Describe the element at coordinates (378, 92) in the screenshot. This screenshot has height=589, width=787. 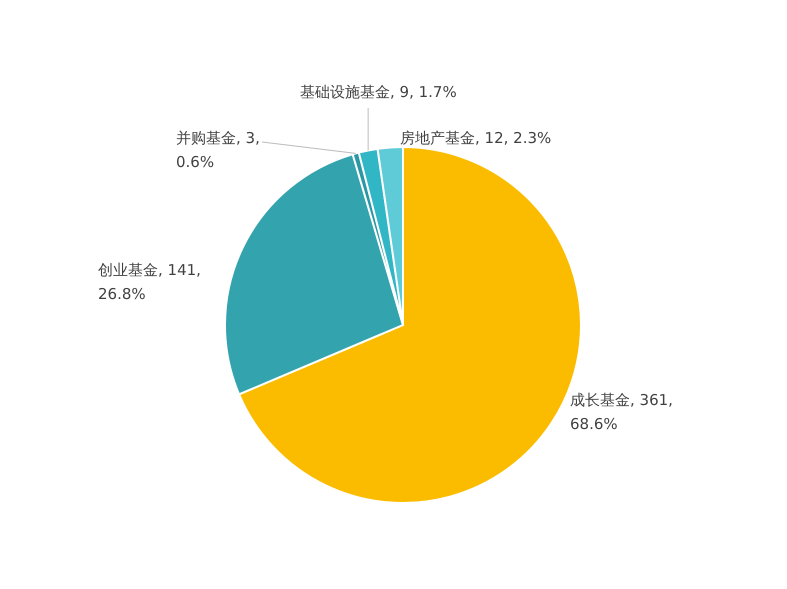
I see `slice-label: 基础设施基金, 9, 1.7%` at that location.